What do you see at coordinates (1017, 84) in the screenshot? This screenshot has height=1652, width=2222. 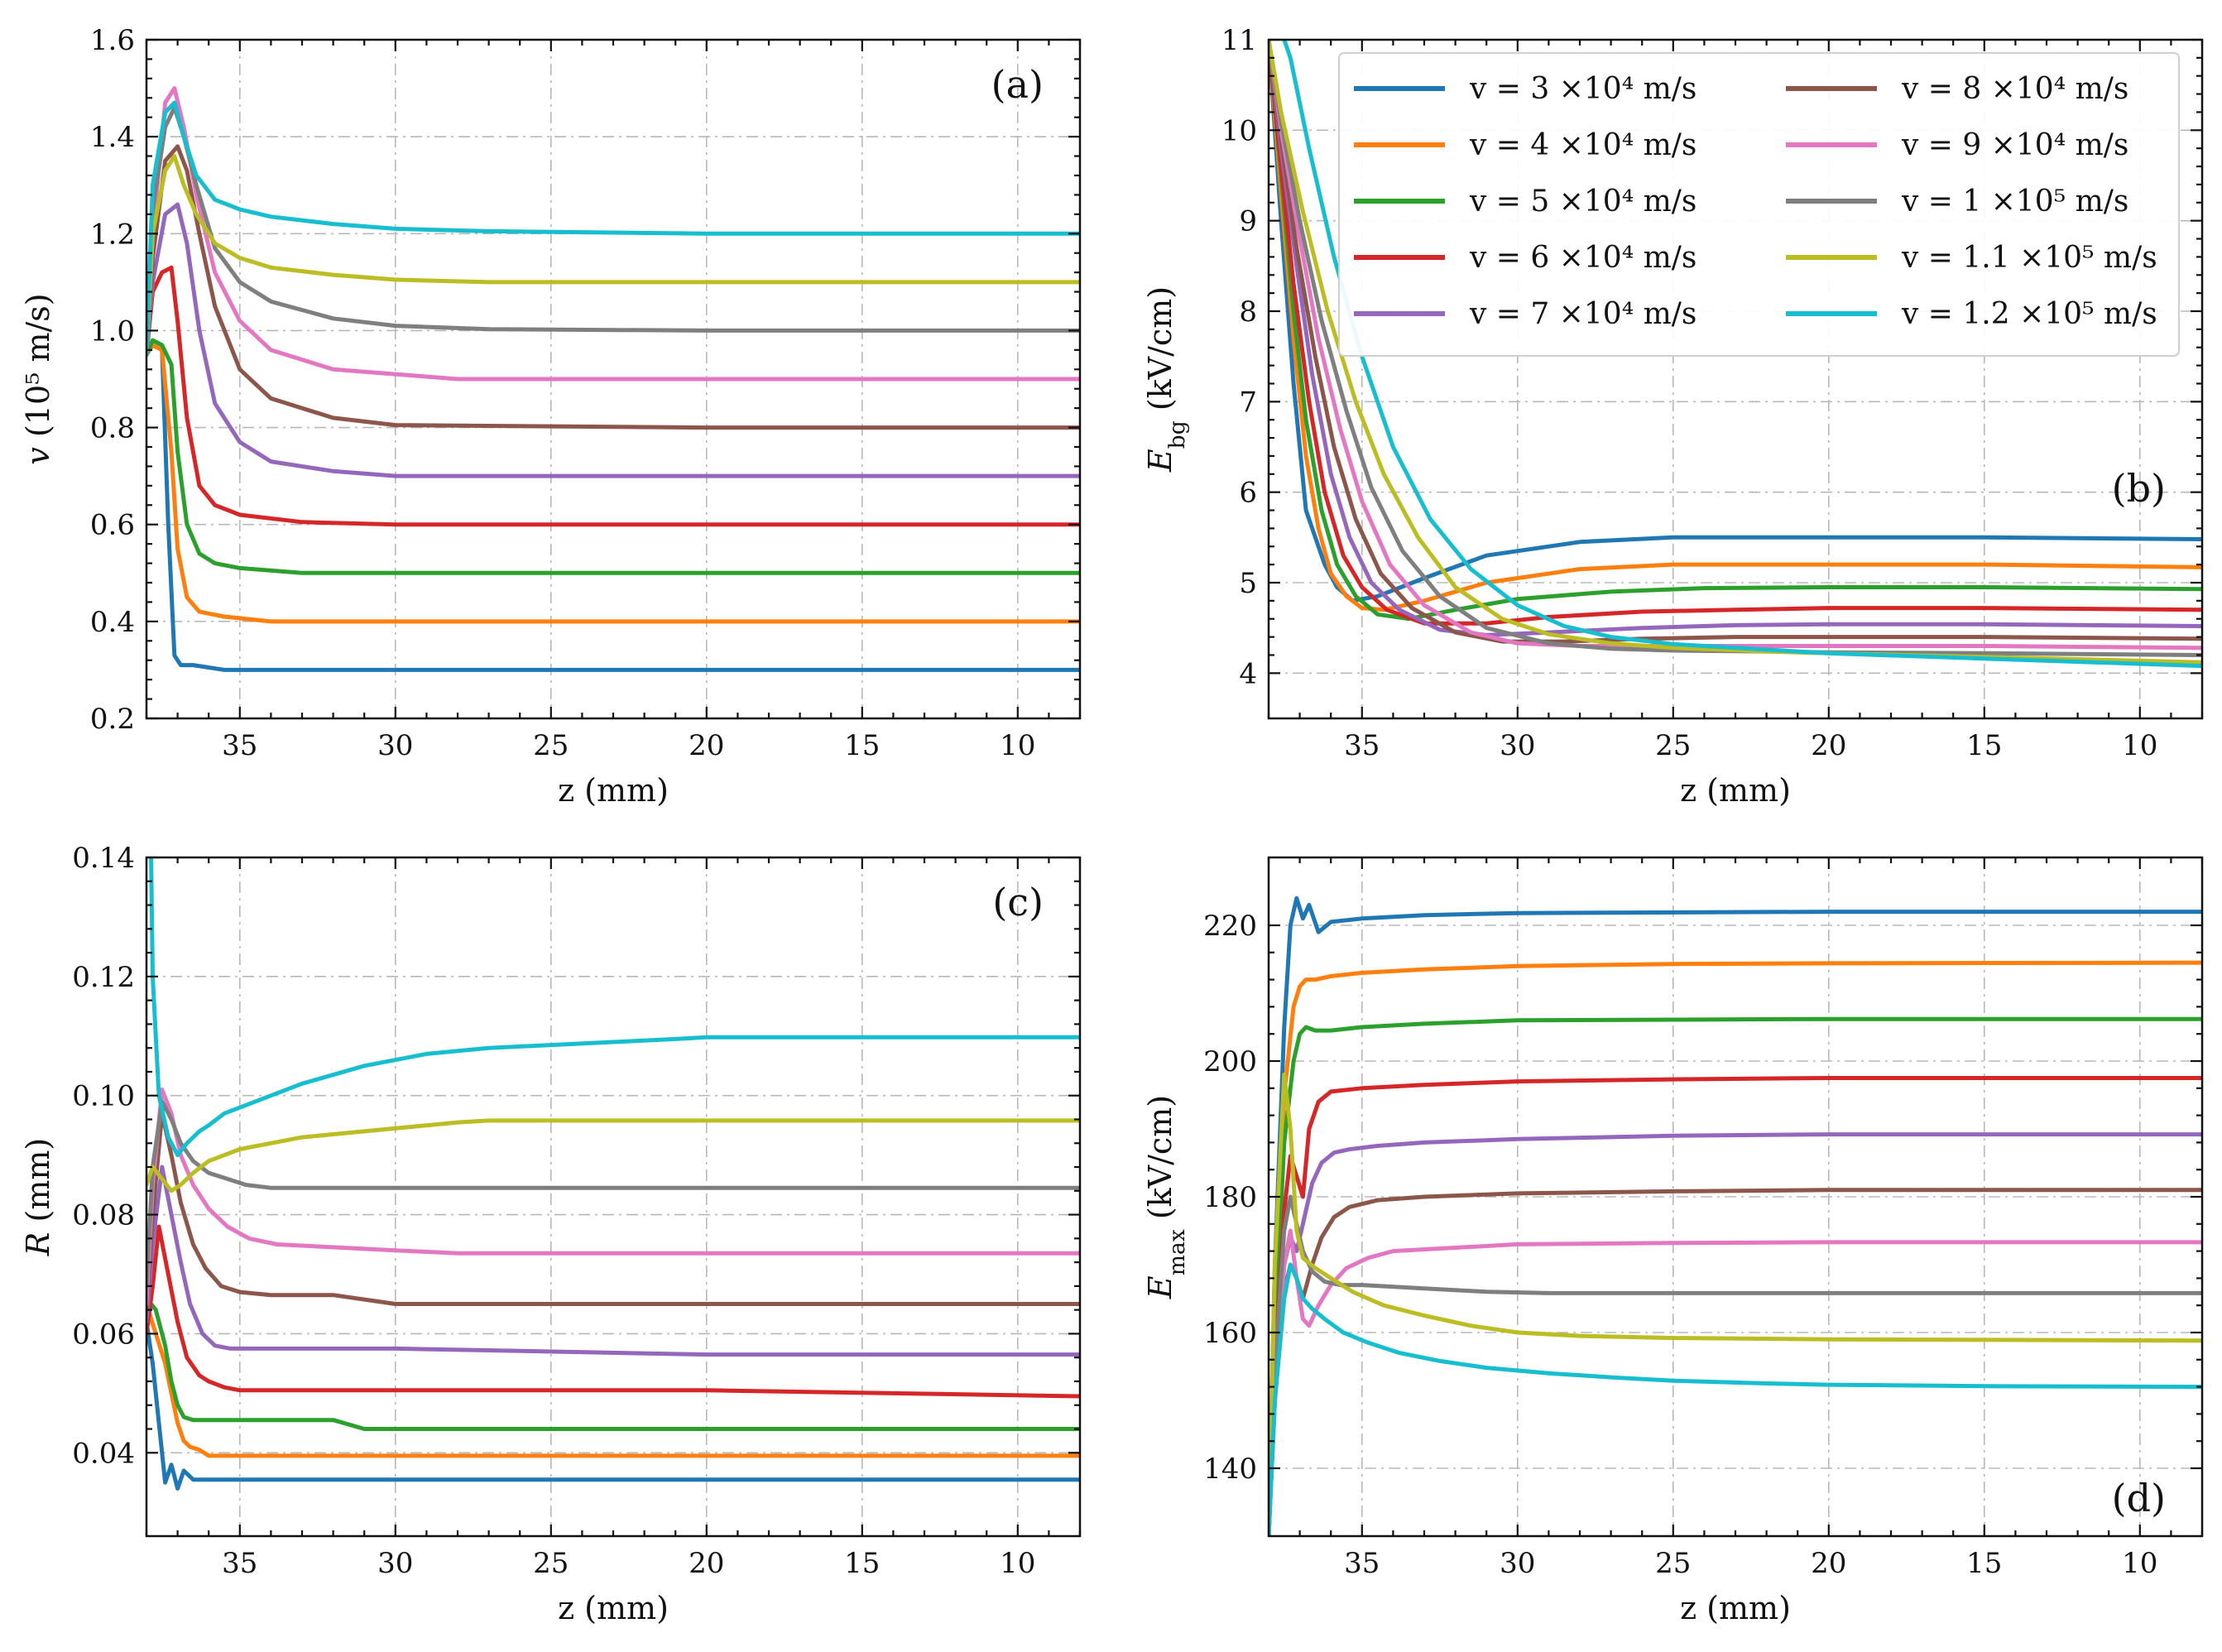 I see `panel-letter-a: (a)` at bounding box center [1017, 84].